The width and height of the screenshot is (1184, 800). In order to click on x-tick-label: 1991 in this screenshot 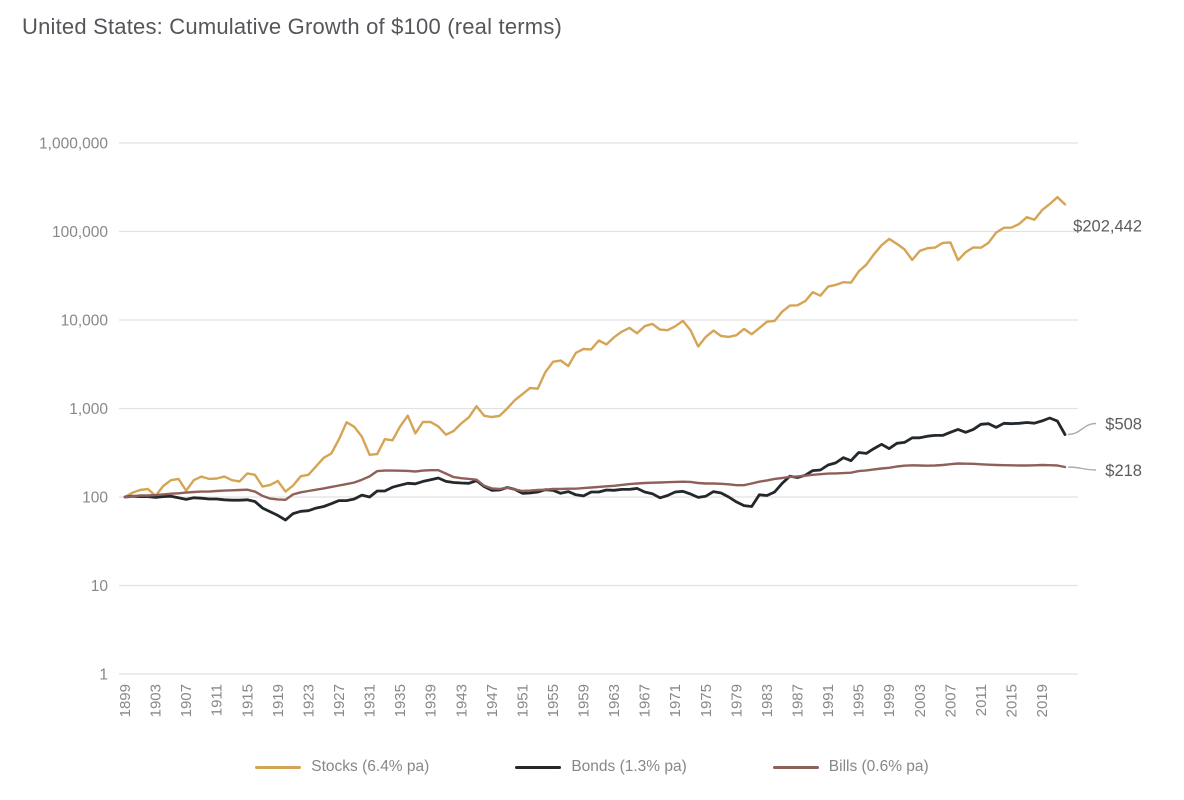, I will do `click(828, 700)`.